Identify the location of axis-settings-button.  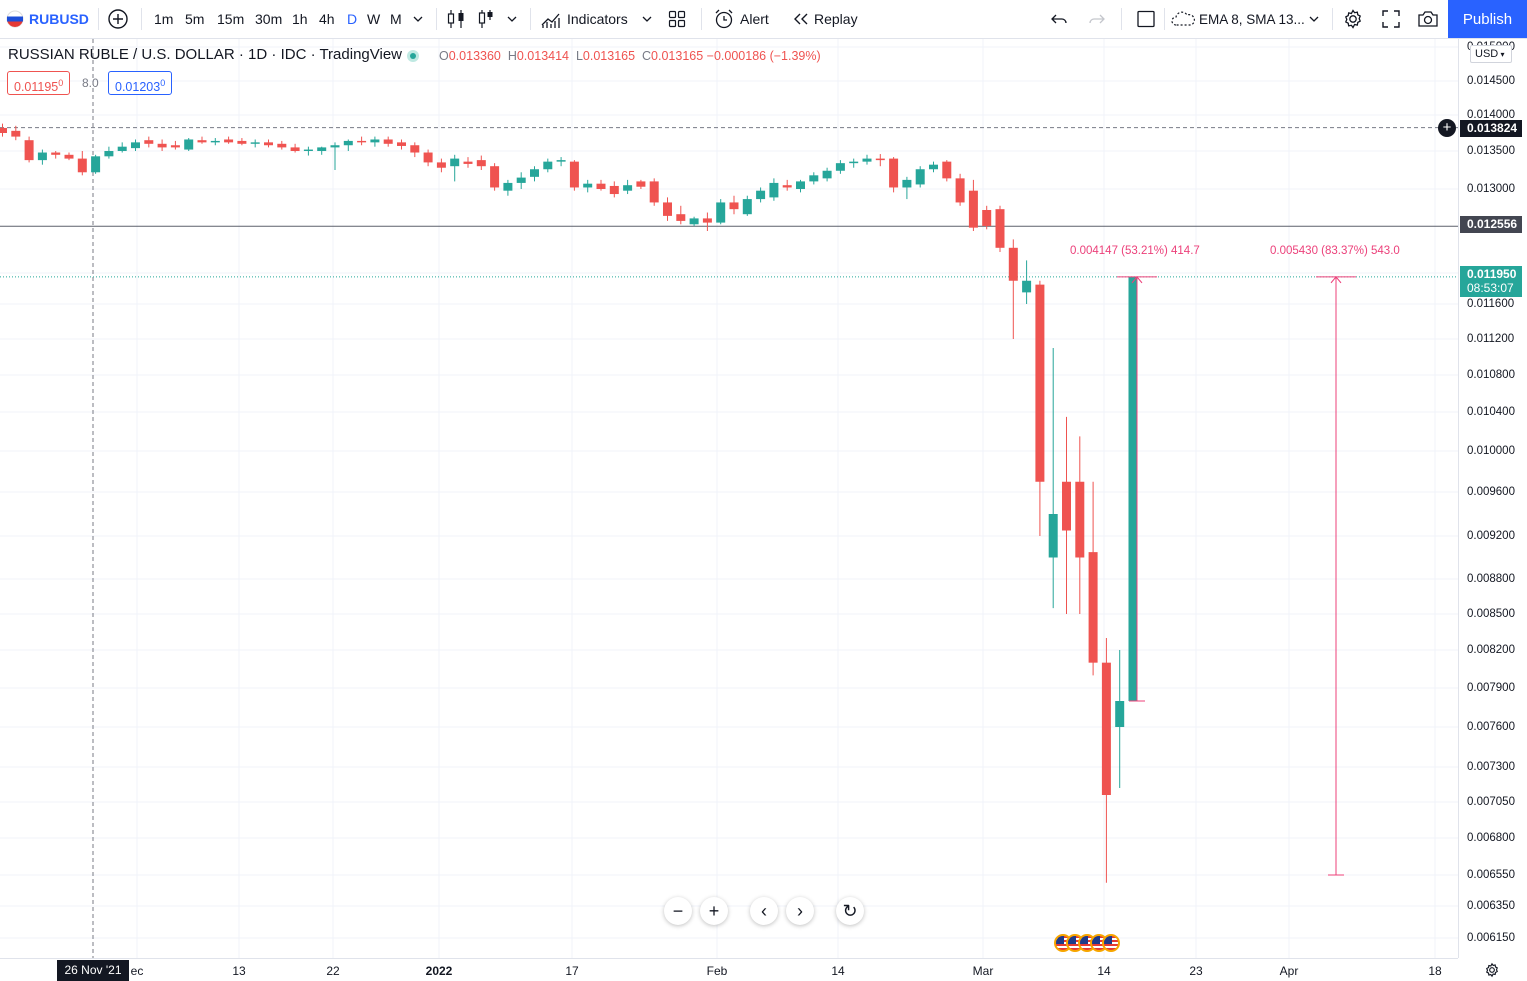
(1492, 971).